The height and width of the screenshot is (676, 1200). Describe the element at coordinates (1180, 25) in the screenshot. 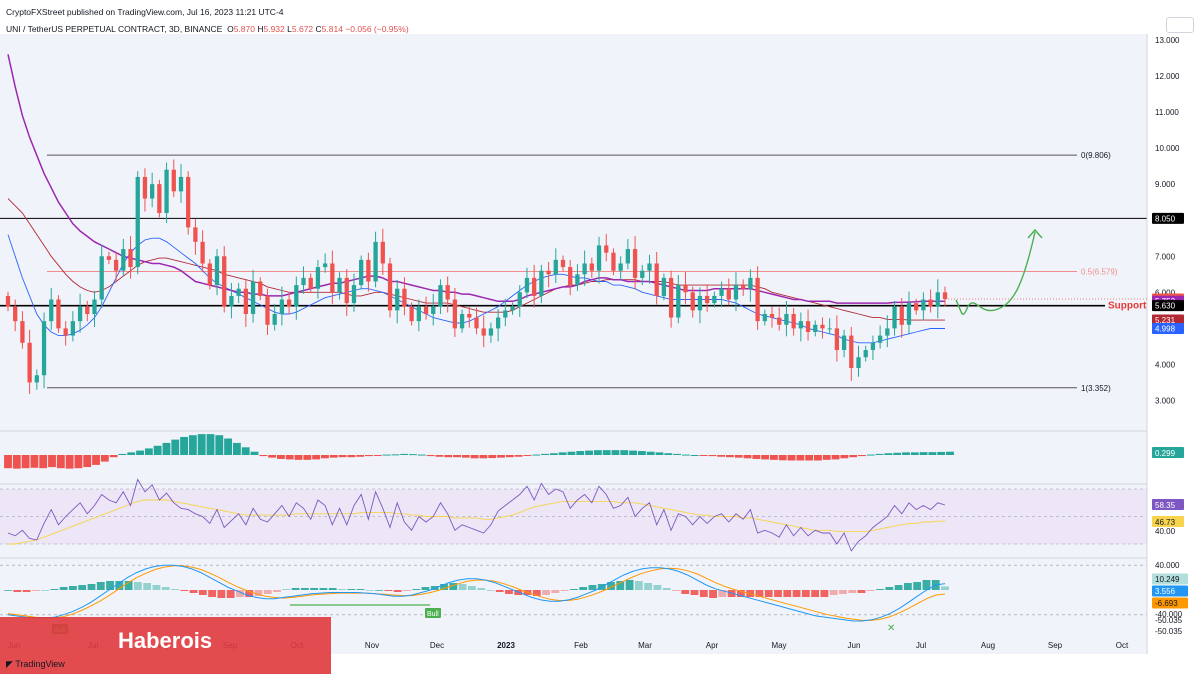

I see `snapshot-camera-icon` at that location.